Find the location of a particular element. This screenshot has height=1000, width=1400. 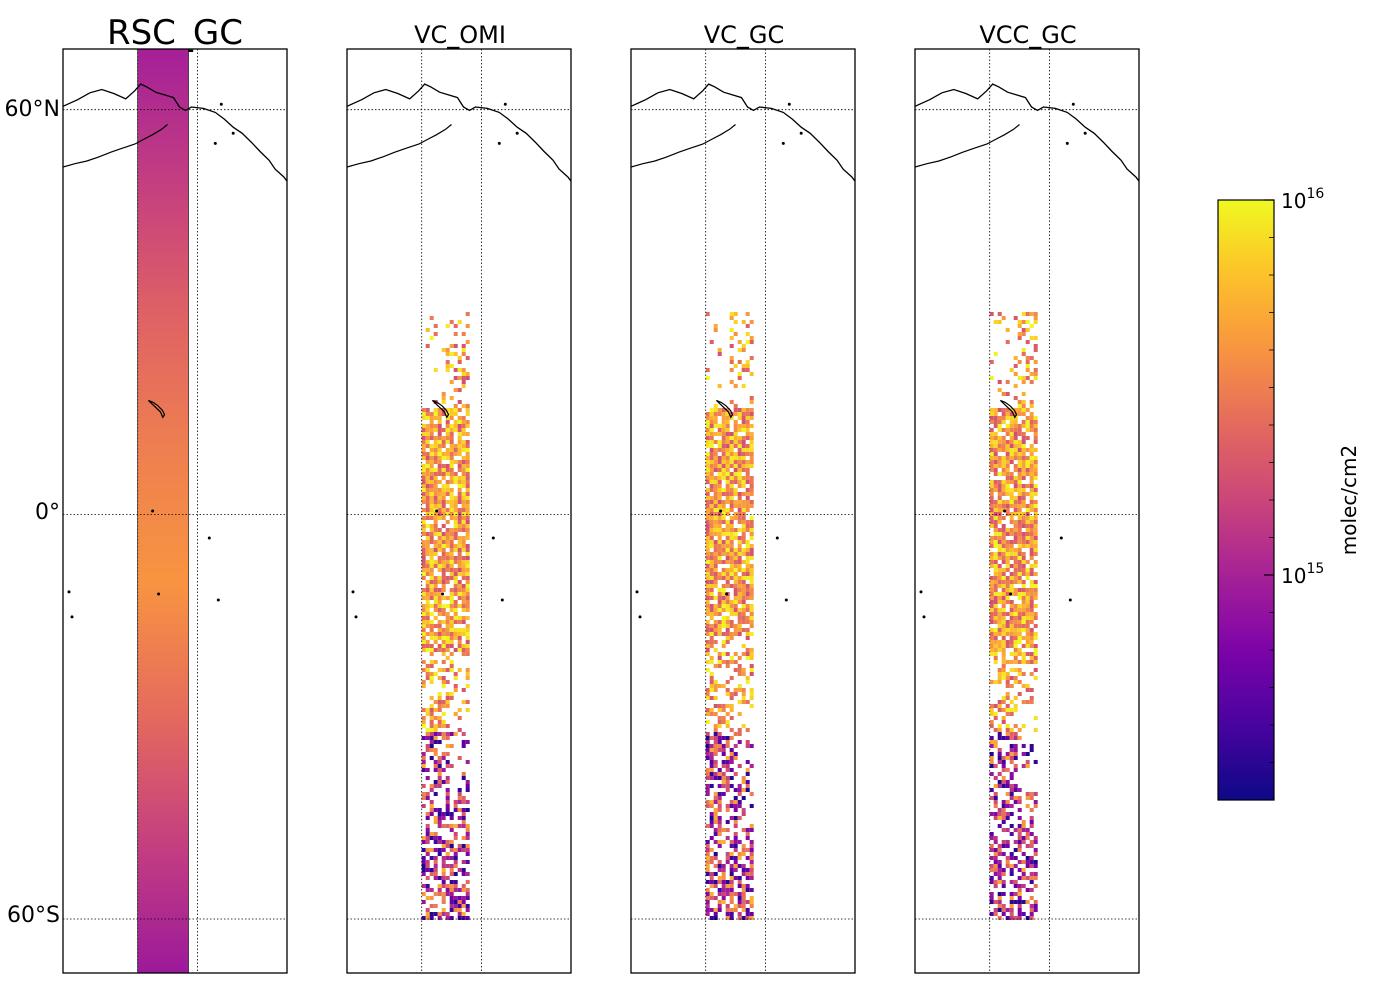

colorbar-tick-label: 1016 is located at coordinates (1302, 199).